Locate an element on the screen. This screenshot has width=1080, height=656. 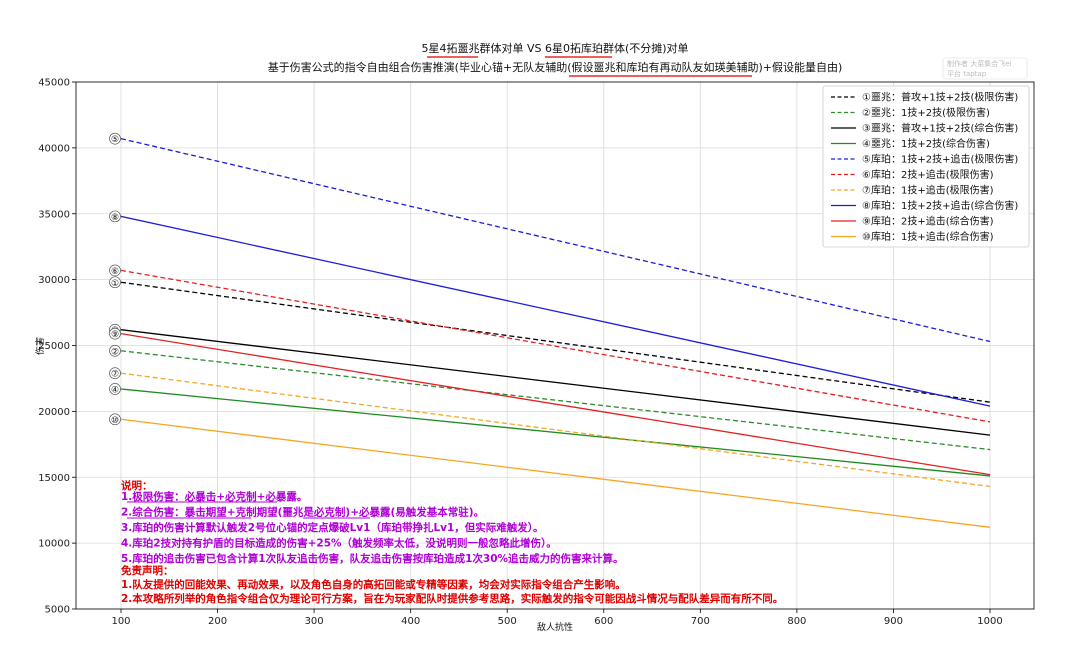
x-tick-label: 300 is located at coordinates (314, 621).